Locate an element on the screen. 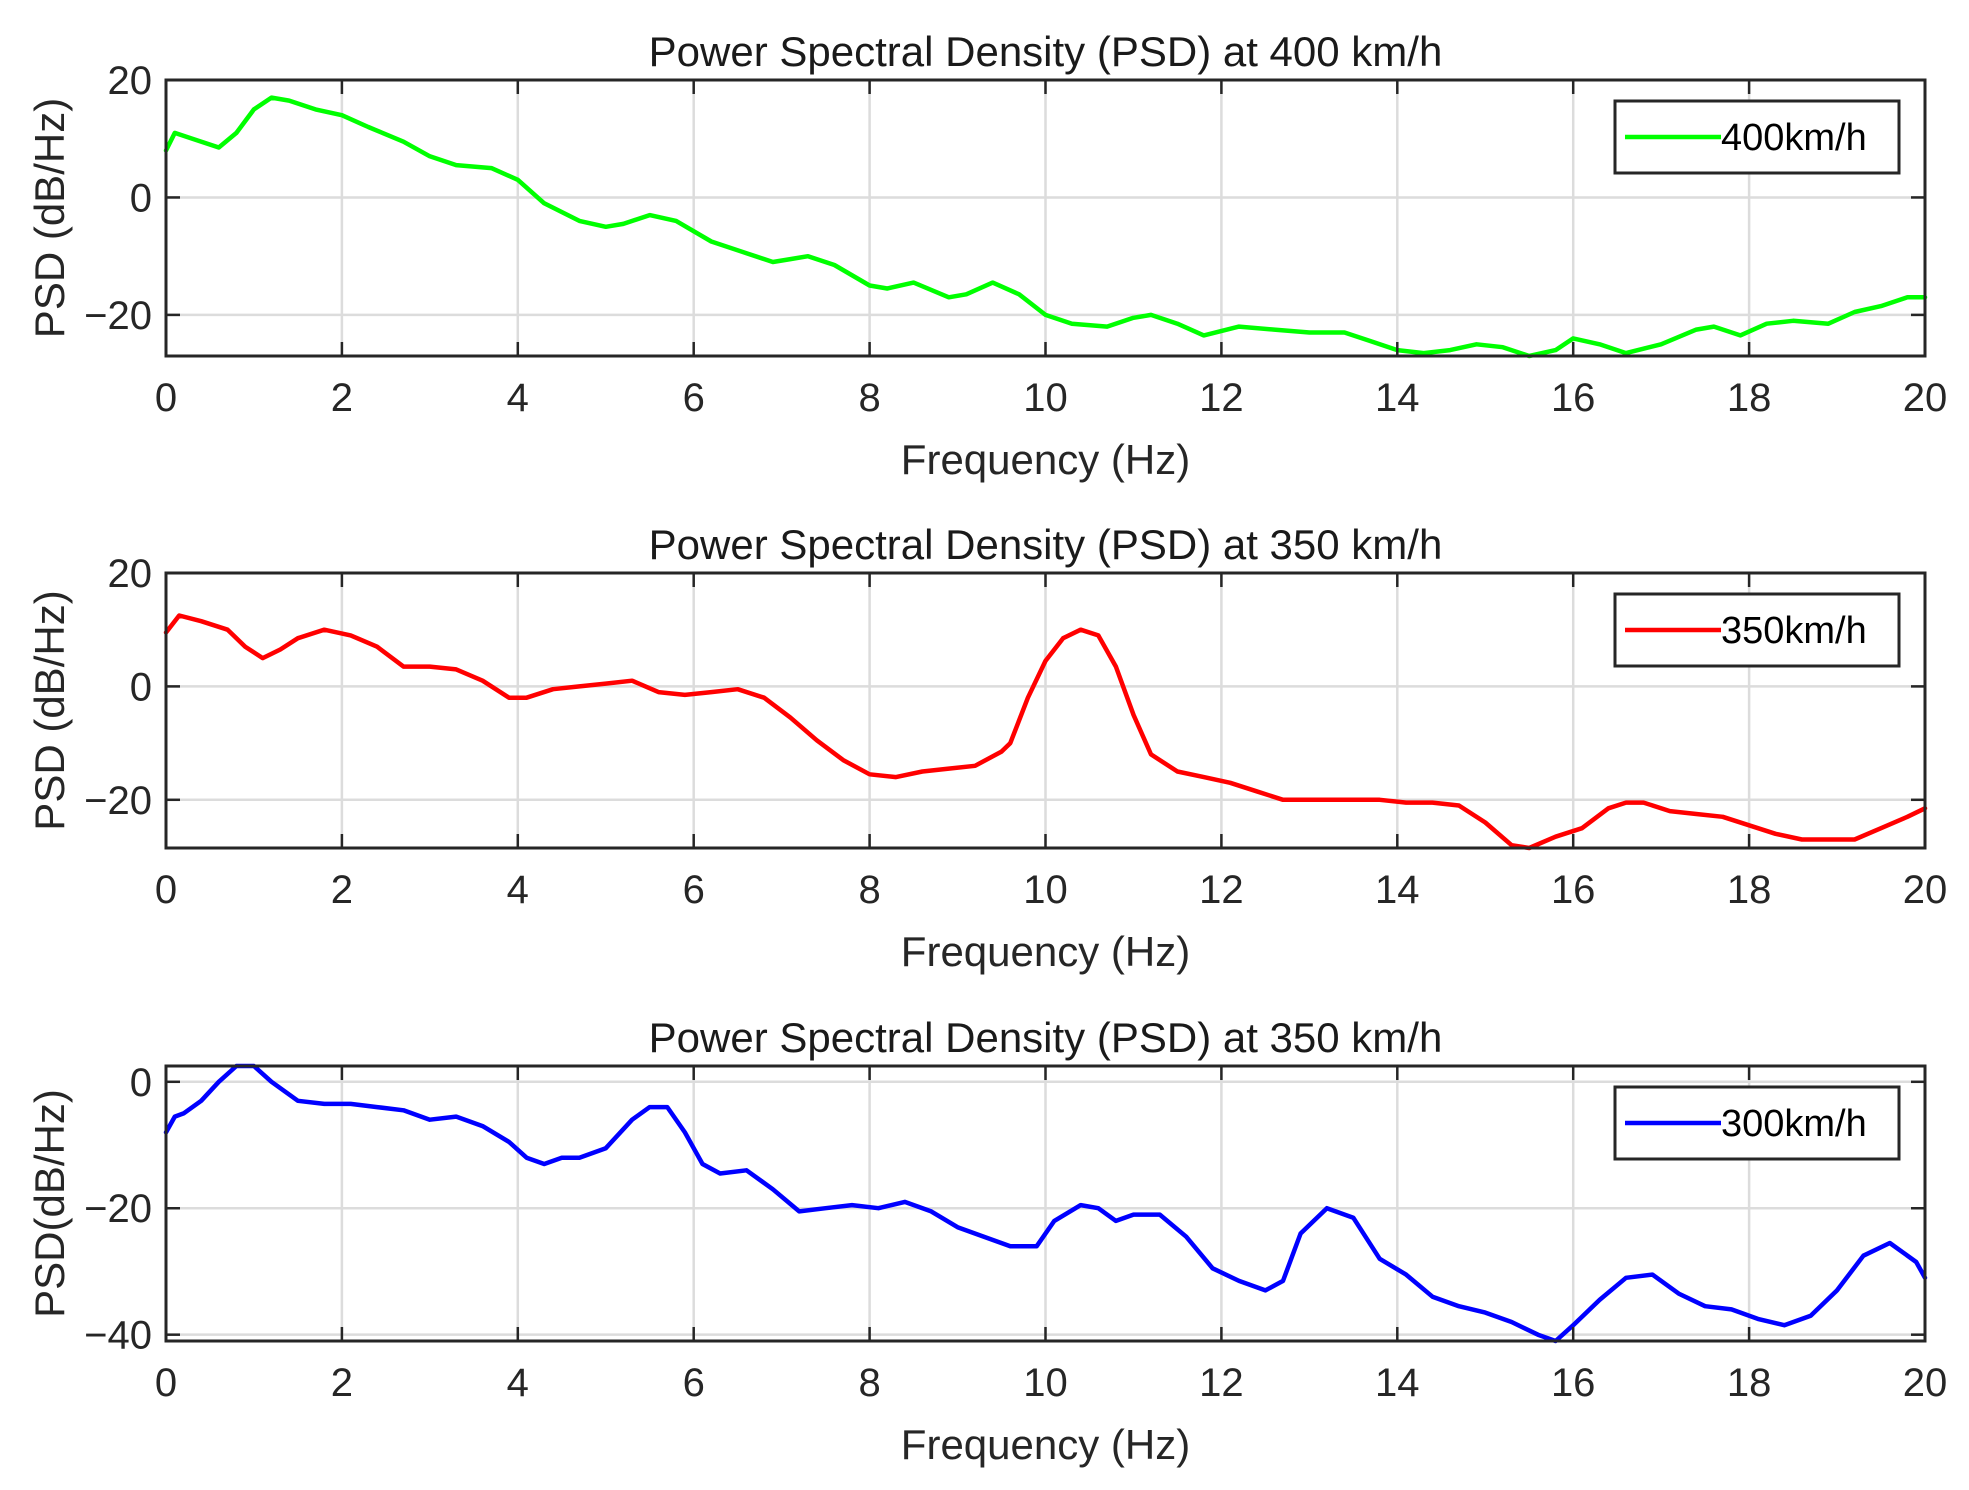  series-line-350km/h is located at coordinates (1045, 732).